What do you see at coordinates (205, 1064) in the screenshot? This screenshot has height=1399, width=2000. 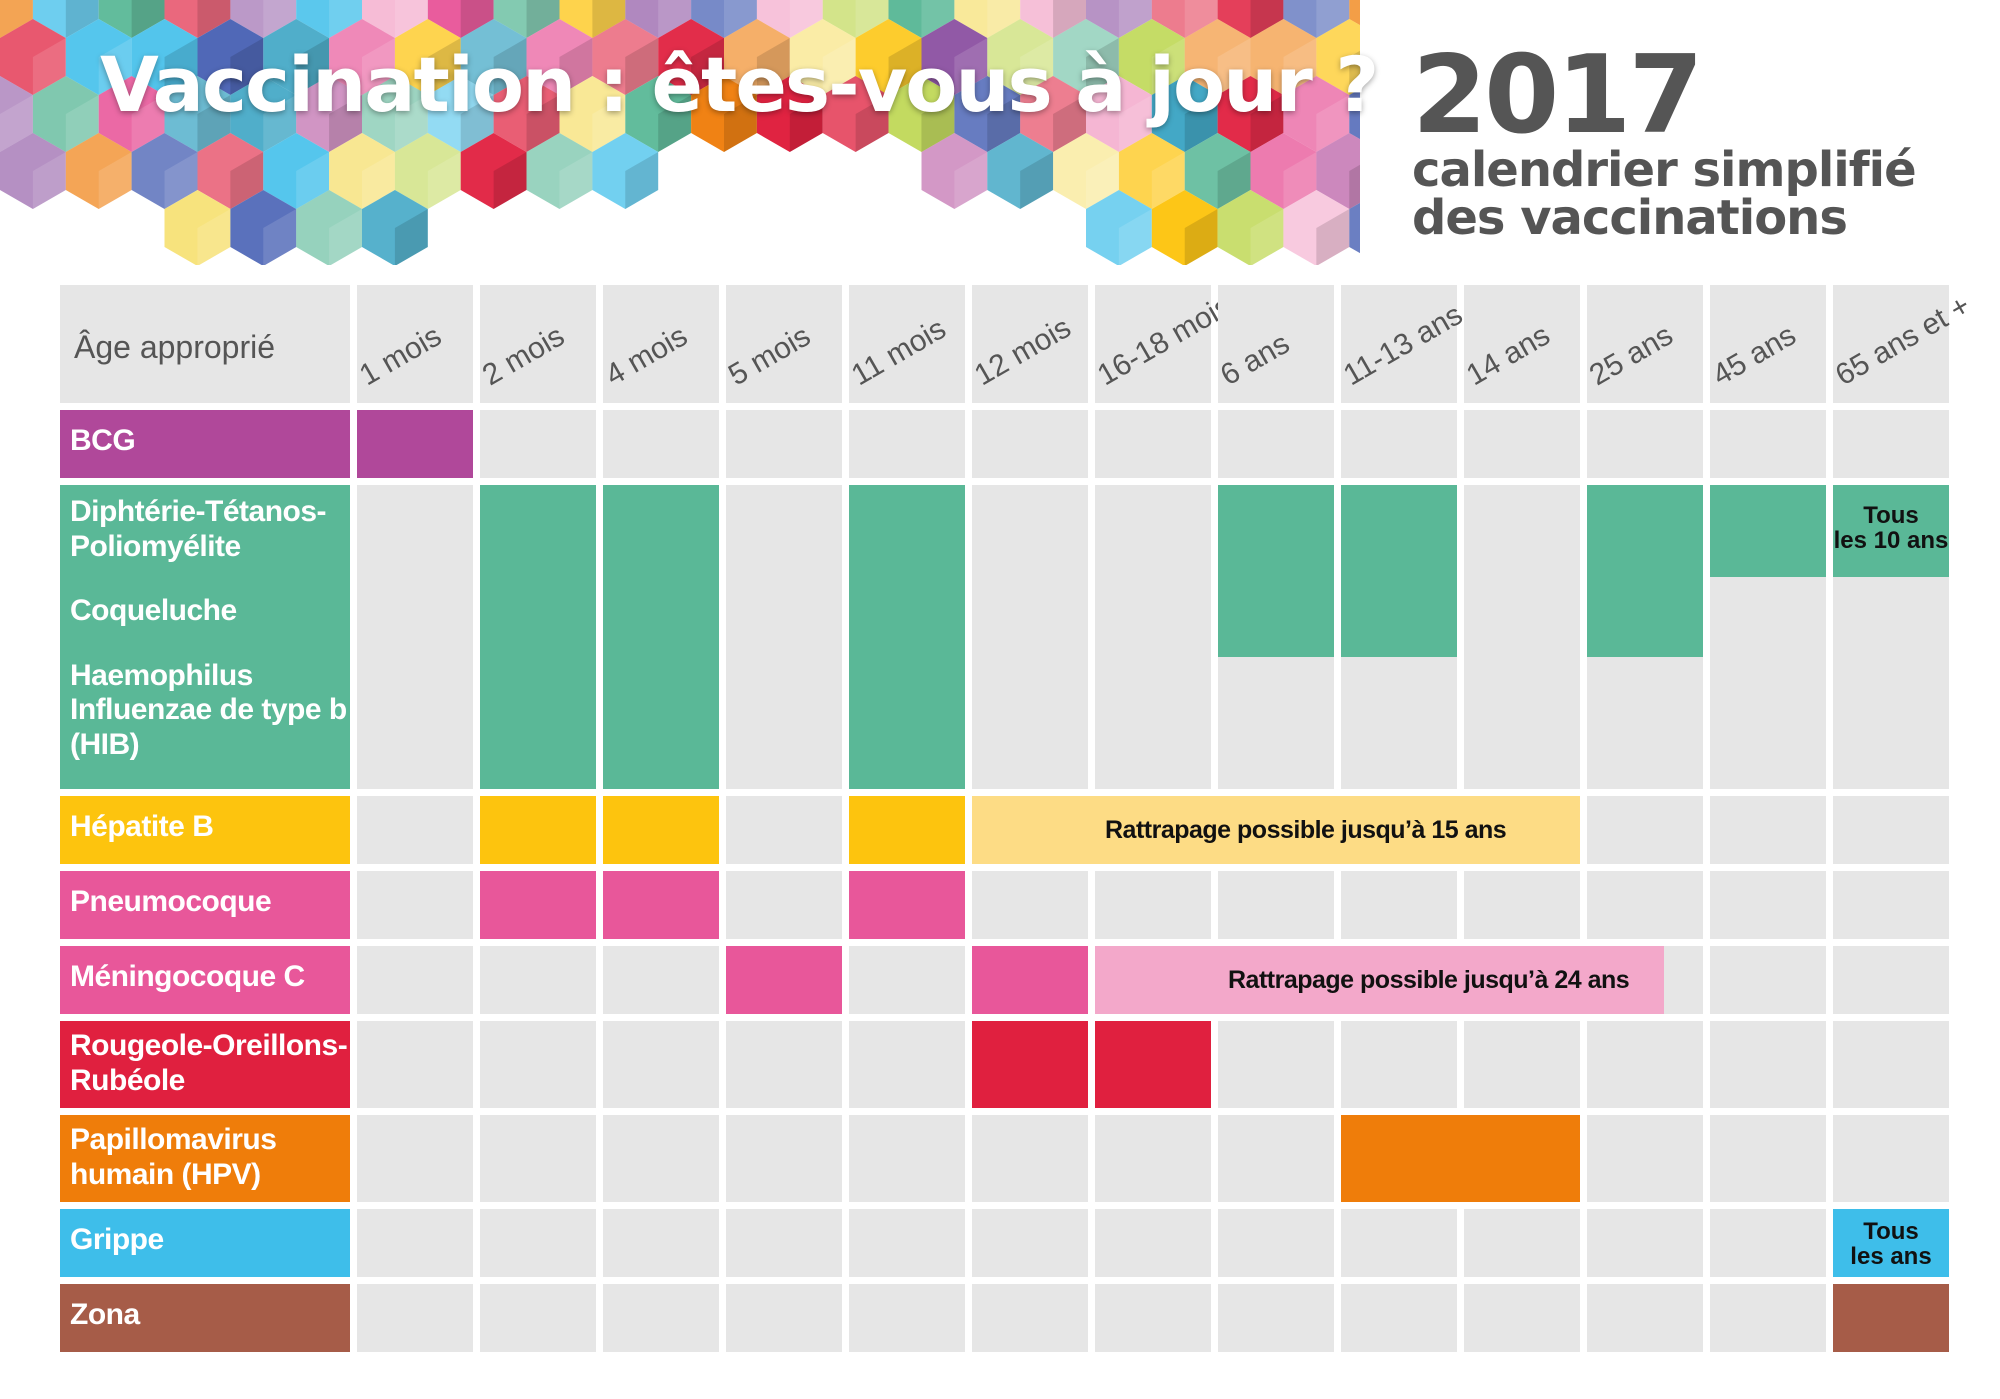 I see `vaccine-label-ror: Rougeole-Oreillons- Rubéole` at bounding box center [205, 1064].